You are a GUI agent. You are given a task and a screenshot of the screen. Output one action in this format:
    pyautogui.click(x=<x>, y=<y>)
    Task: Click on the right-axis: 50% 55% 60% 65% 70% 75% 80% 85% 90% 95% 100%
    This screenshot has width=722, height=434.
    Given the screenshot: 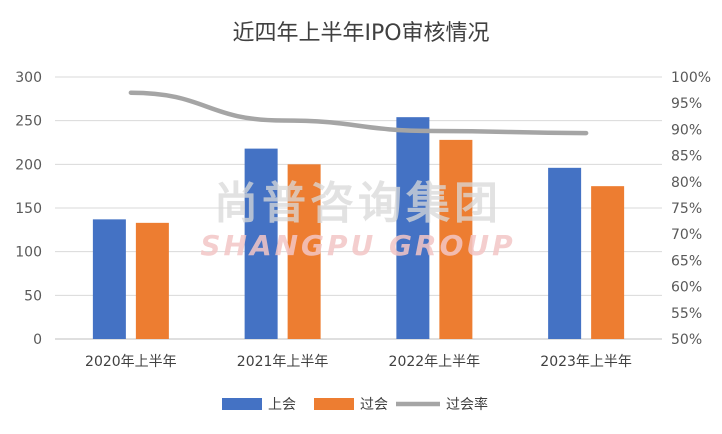 What is the action you would take?
    pyautogui.click(x=691, y=209)
    